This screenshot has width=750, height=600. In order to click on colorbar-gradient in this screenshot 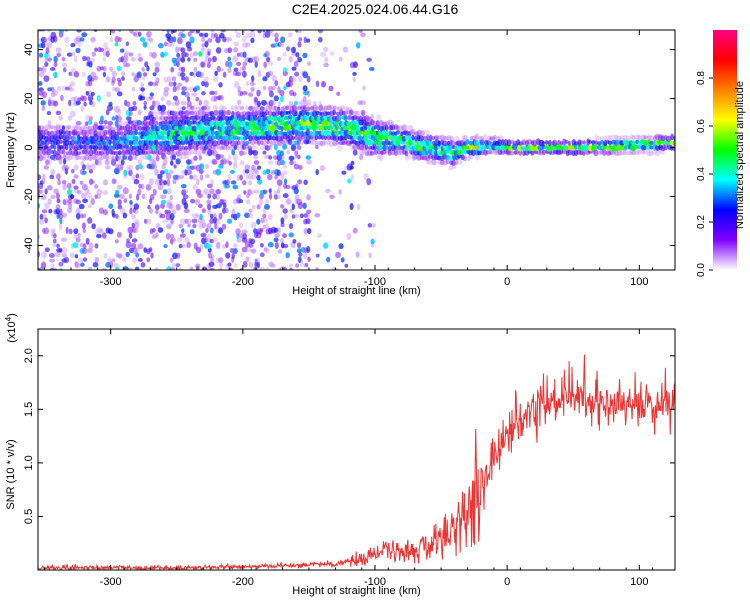, I will do `click(725, 150)`.